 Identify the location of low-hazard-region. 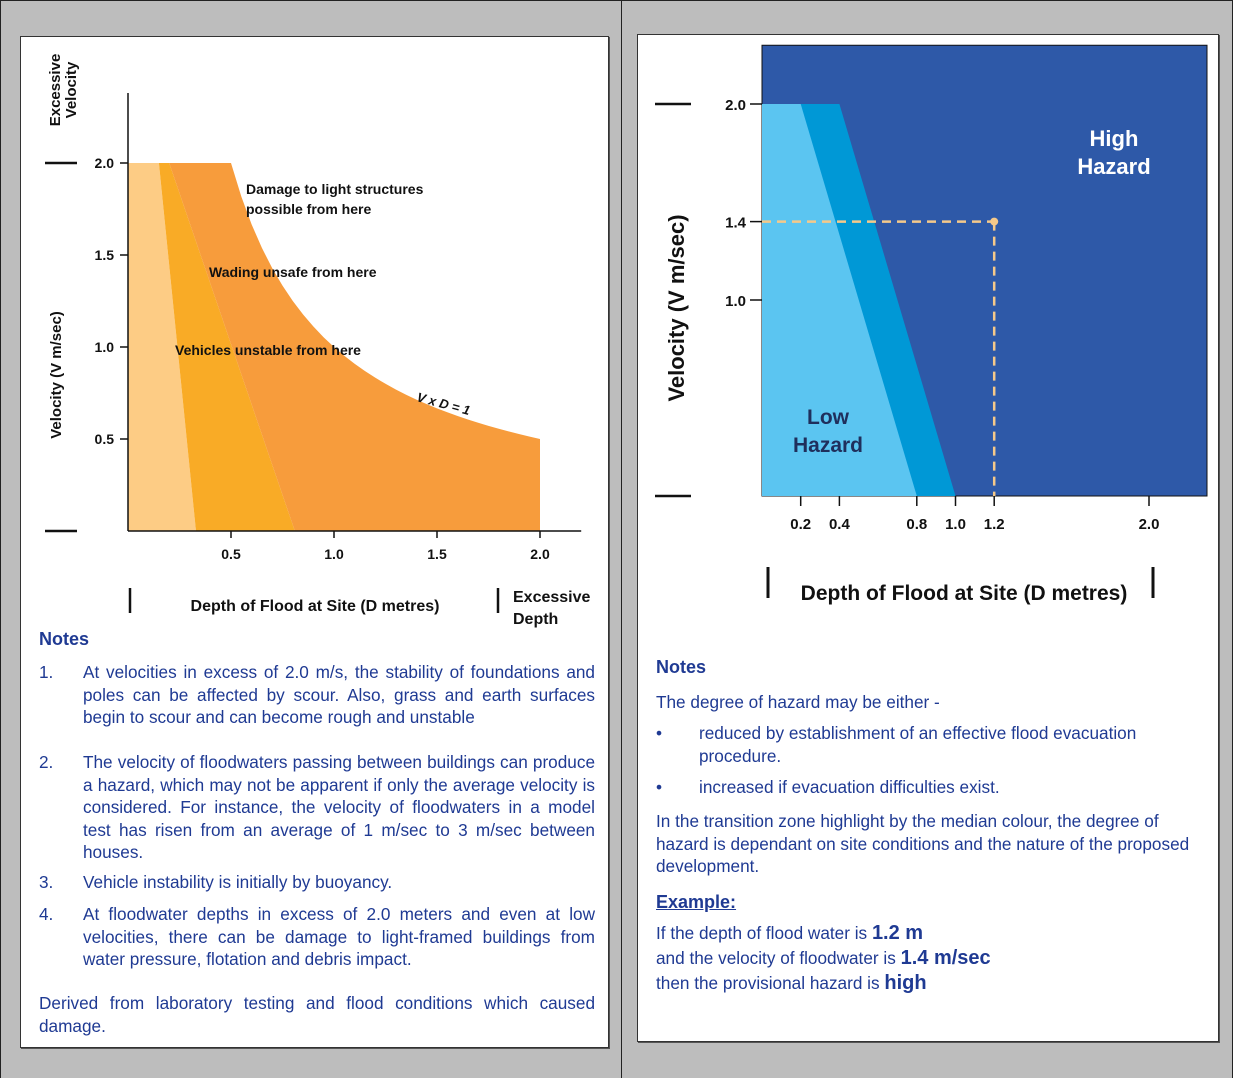
(839, 300).